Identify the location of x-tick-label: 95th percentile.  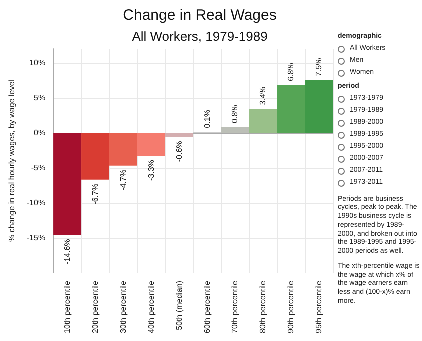
(319, 307).